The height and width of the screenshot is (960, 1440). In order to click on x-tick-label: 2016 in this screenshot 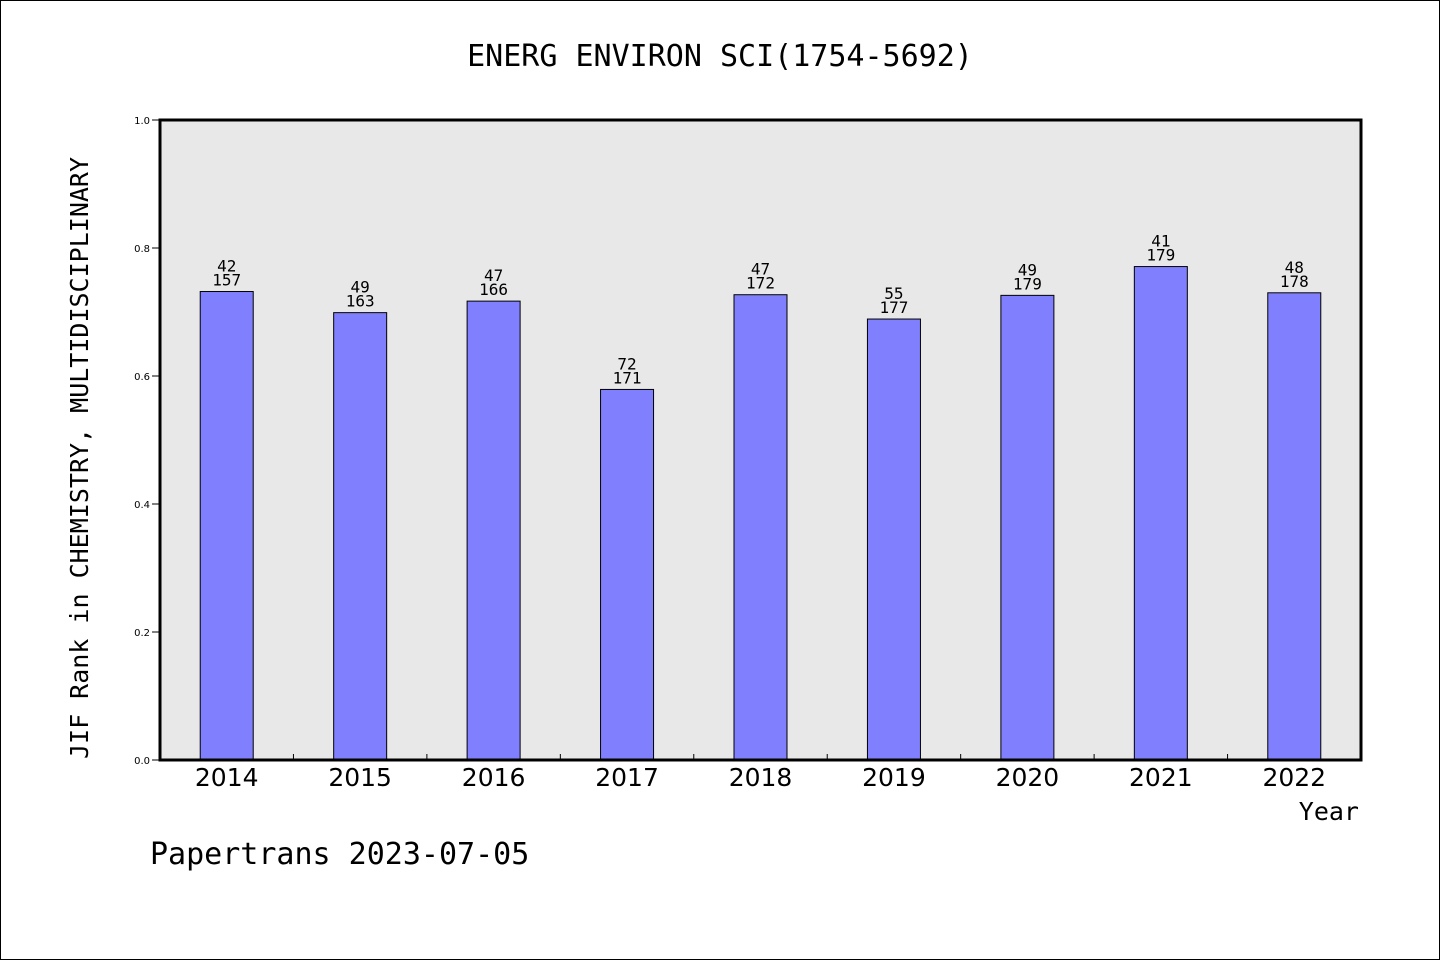, I will do `click(494, 777)`.